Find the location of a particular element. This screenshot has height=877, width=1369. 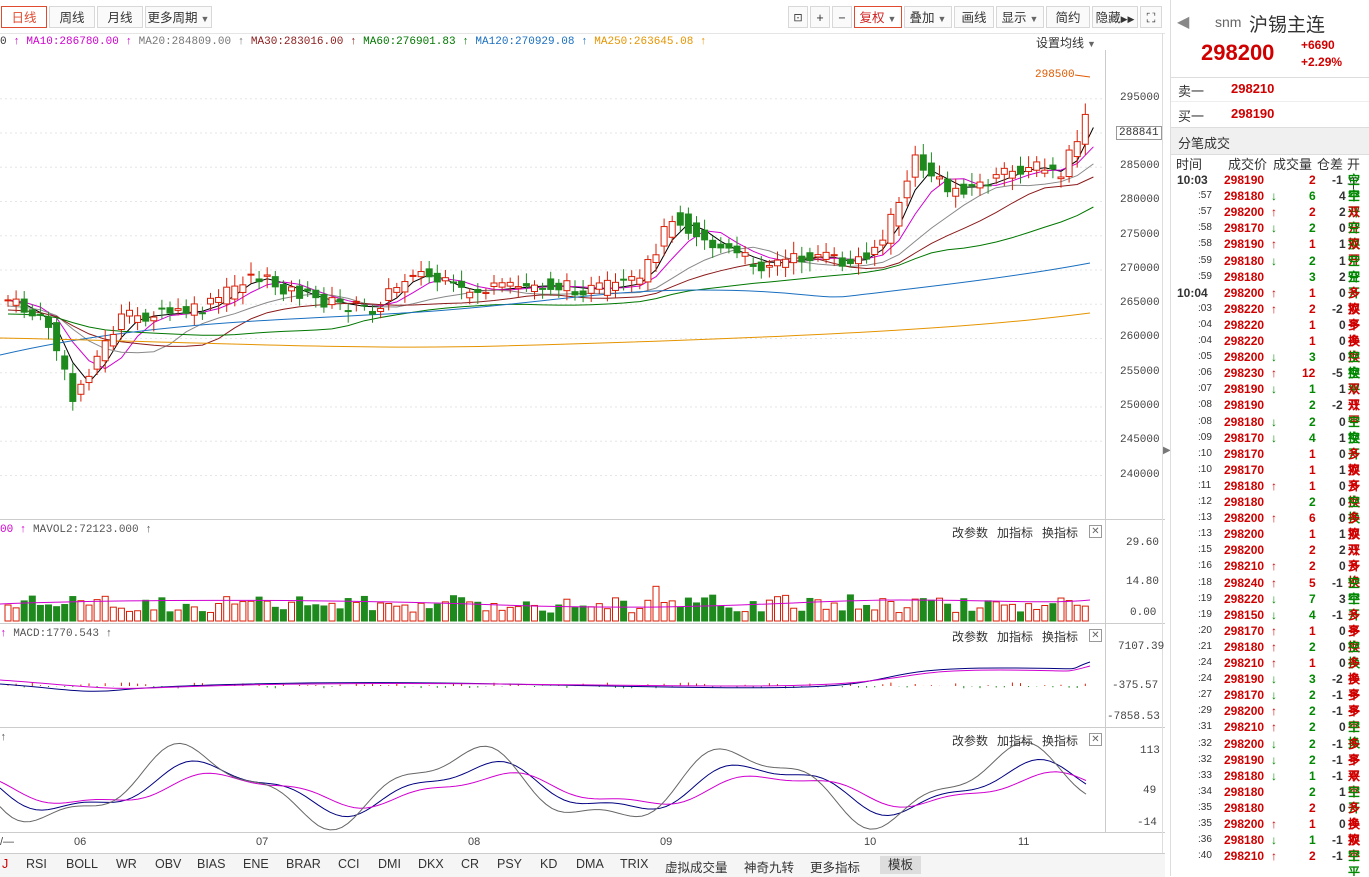

indicator-tab: BOLL is located at coordinates (82, 864).